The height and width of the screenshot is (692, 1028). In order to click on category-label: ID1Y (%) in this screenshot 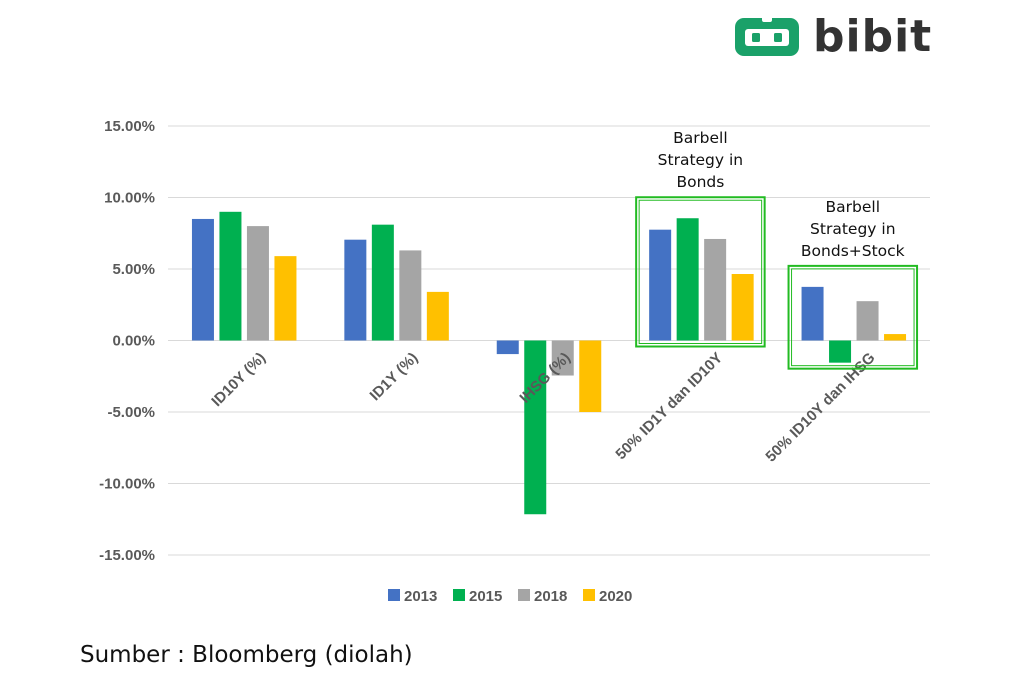, I will do `click(394, 376)`.